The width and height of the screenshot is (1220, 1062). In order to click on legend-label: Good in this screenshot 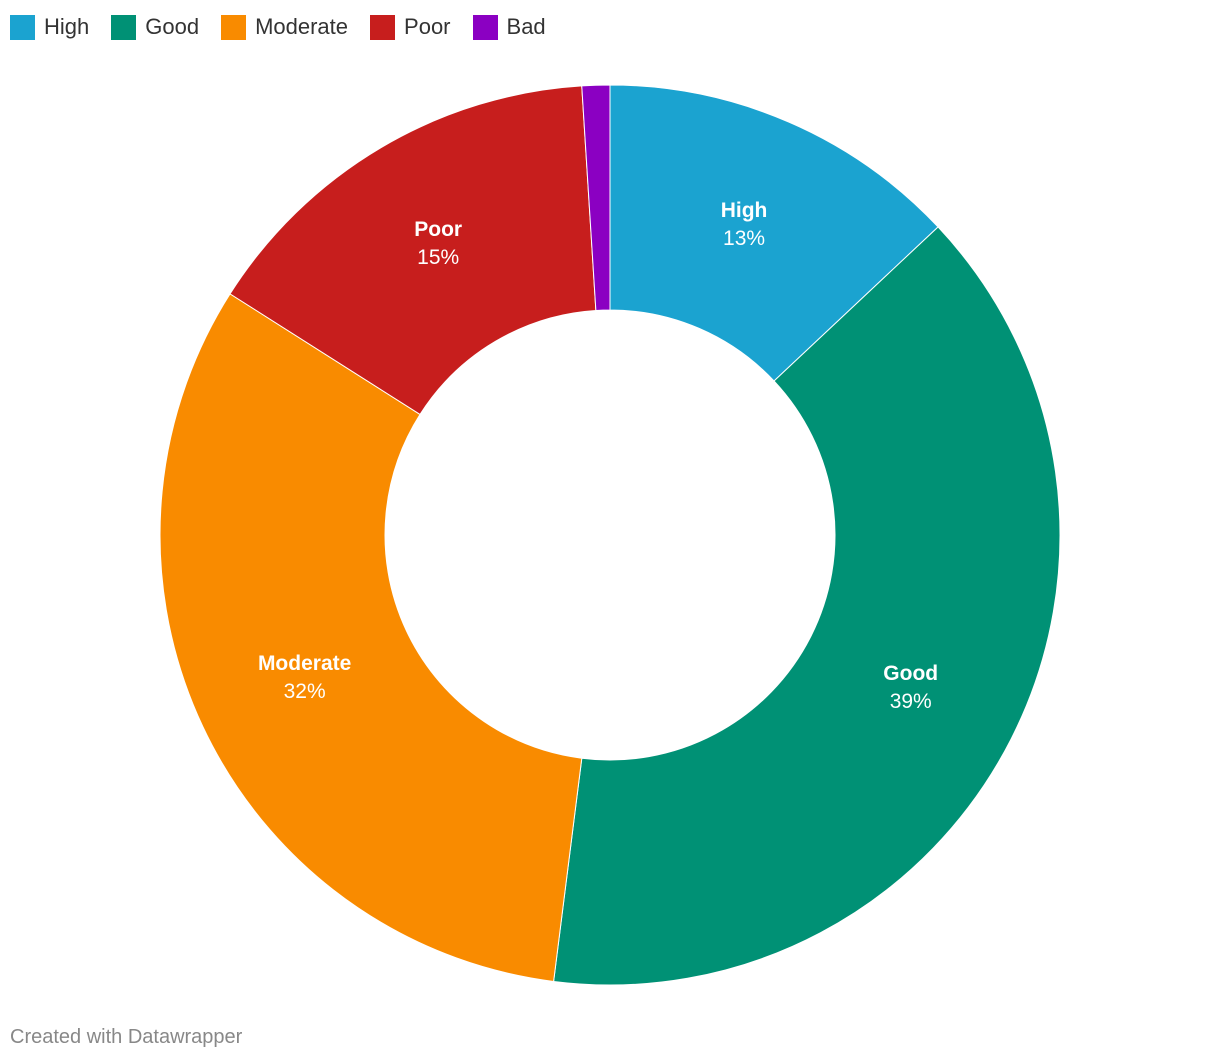, I will do `click(172, 26)`.